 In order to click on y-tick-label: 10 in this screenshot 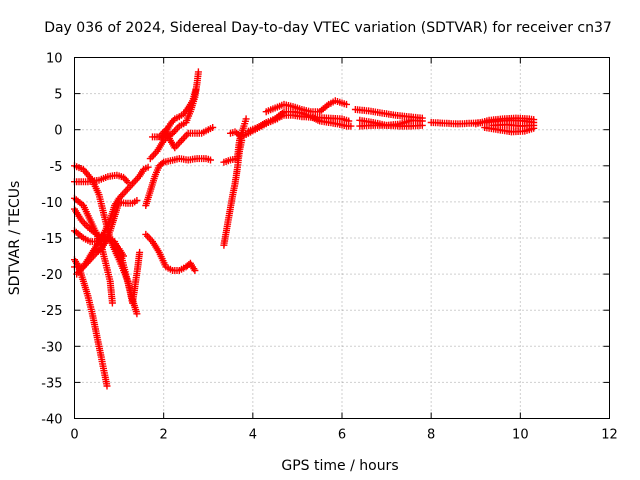, I will do `click(54, 59)`.